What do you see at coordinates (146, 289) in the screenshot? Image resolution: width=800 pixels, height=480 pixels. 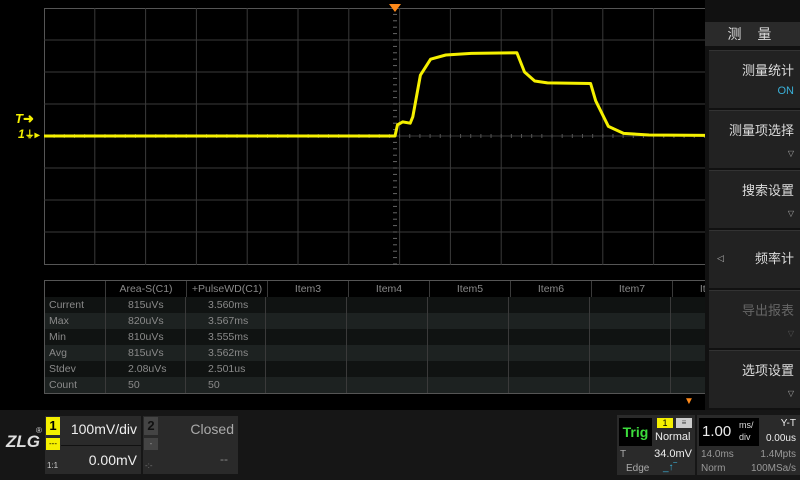 I see `header-cell: Area-S(C1)` at bounding box center [146, 289].